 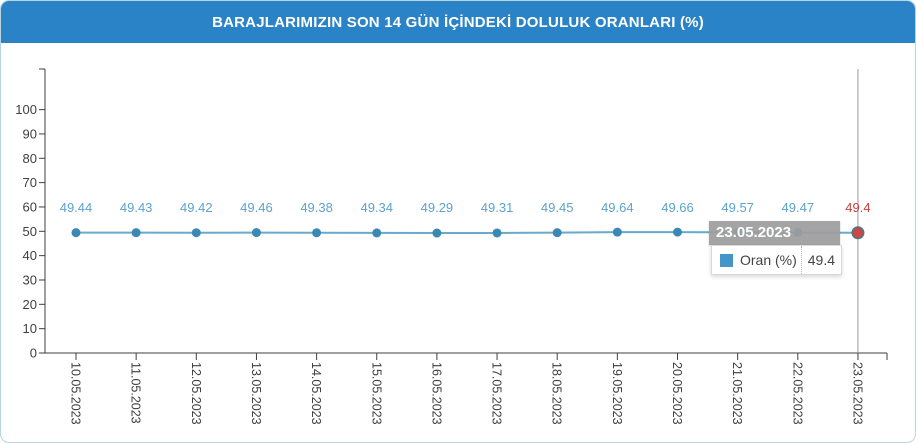 What do you see at coordinates (497, 393) in the screenshot?
I see `x-date-label: 17.05.2023` at bounding box center [497, 393].